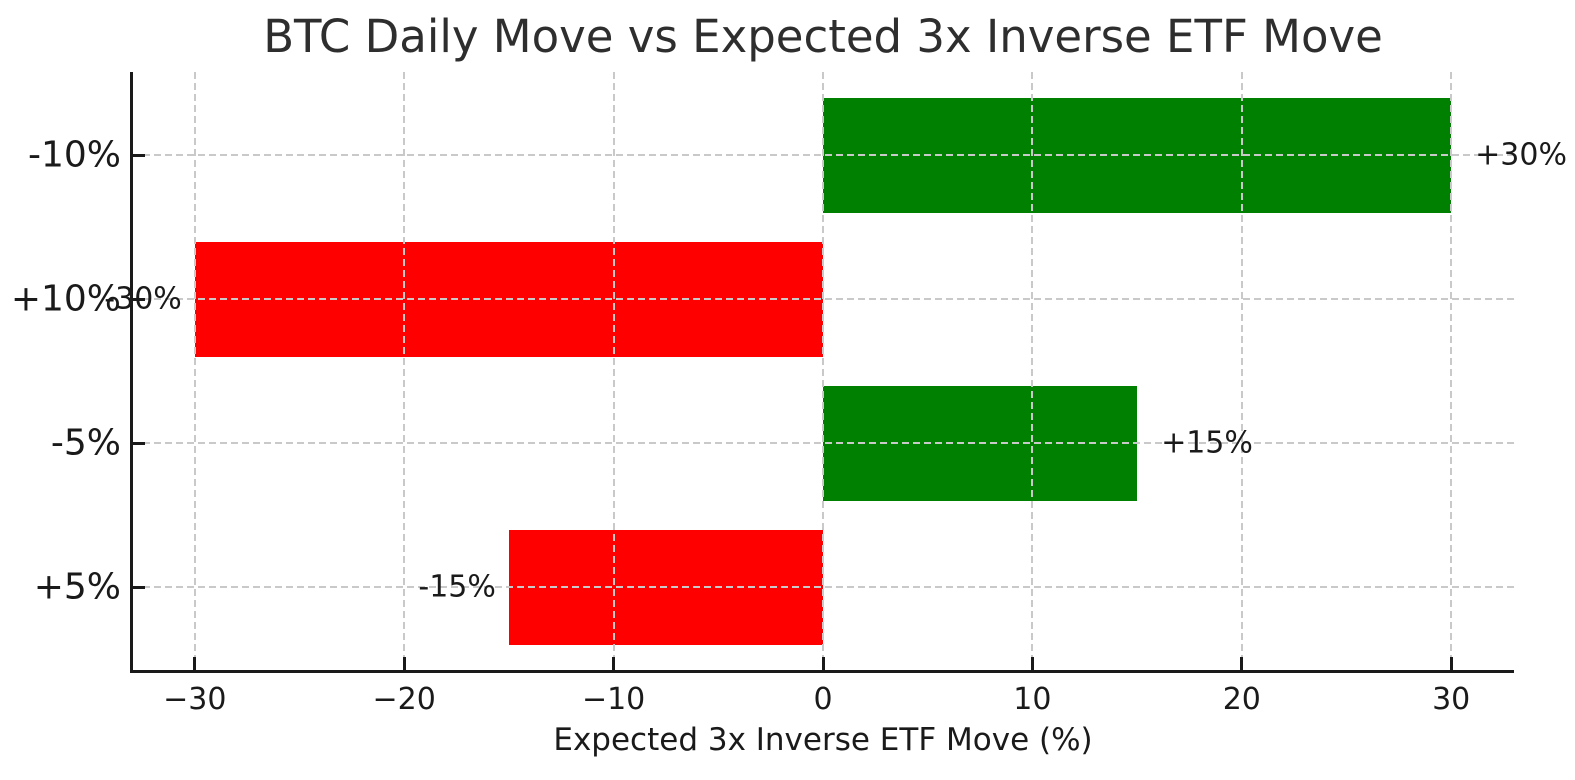 The image size is (1575, 780). What do you see at coordinates (1521, 155) in the screenshot?
I see `bar-value-label: +30%` at bounding box center [1521, 155].